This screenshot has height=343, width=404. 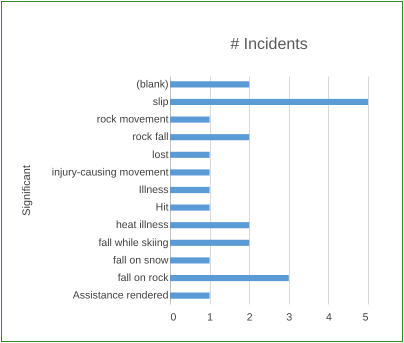 I want to click on y-tick-label: fall on rock, so click(x=144, y=278).